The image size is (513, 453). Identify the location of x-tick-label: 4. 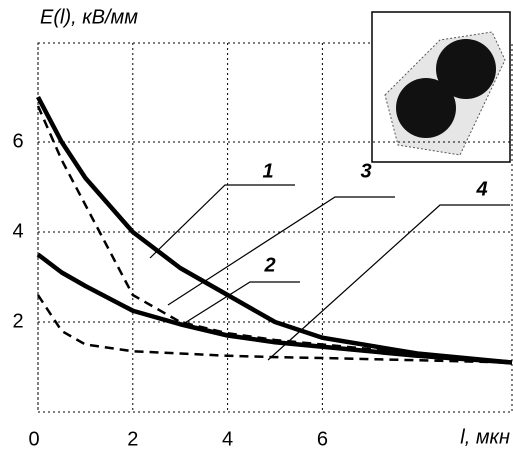
(227, 439).